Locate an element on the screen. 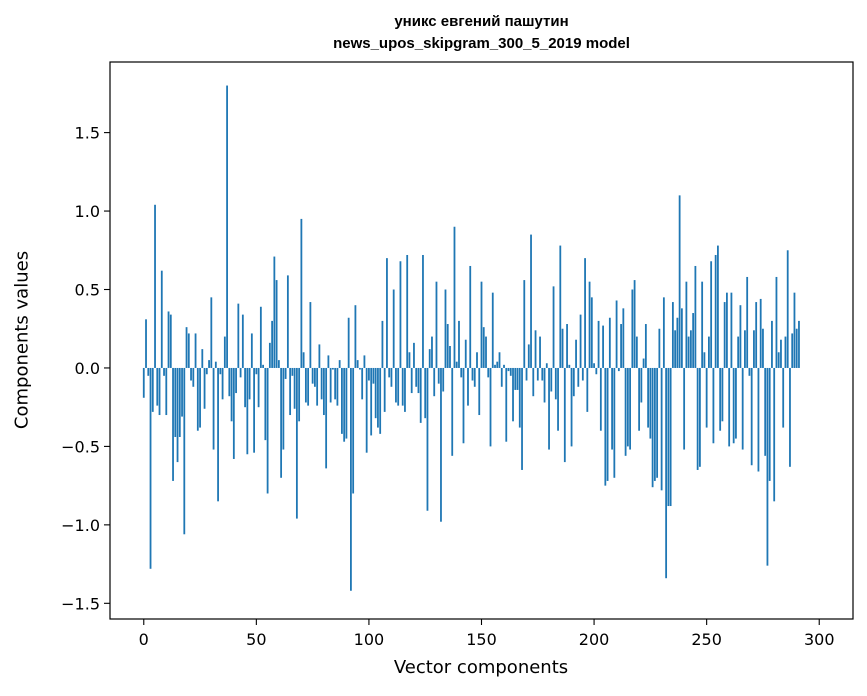 This screenshot has height=696, width=867. x-axis-label: Vector components is located at coordinates (481, 667).